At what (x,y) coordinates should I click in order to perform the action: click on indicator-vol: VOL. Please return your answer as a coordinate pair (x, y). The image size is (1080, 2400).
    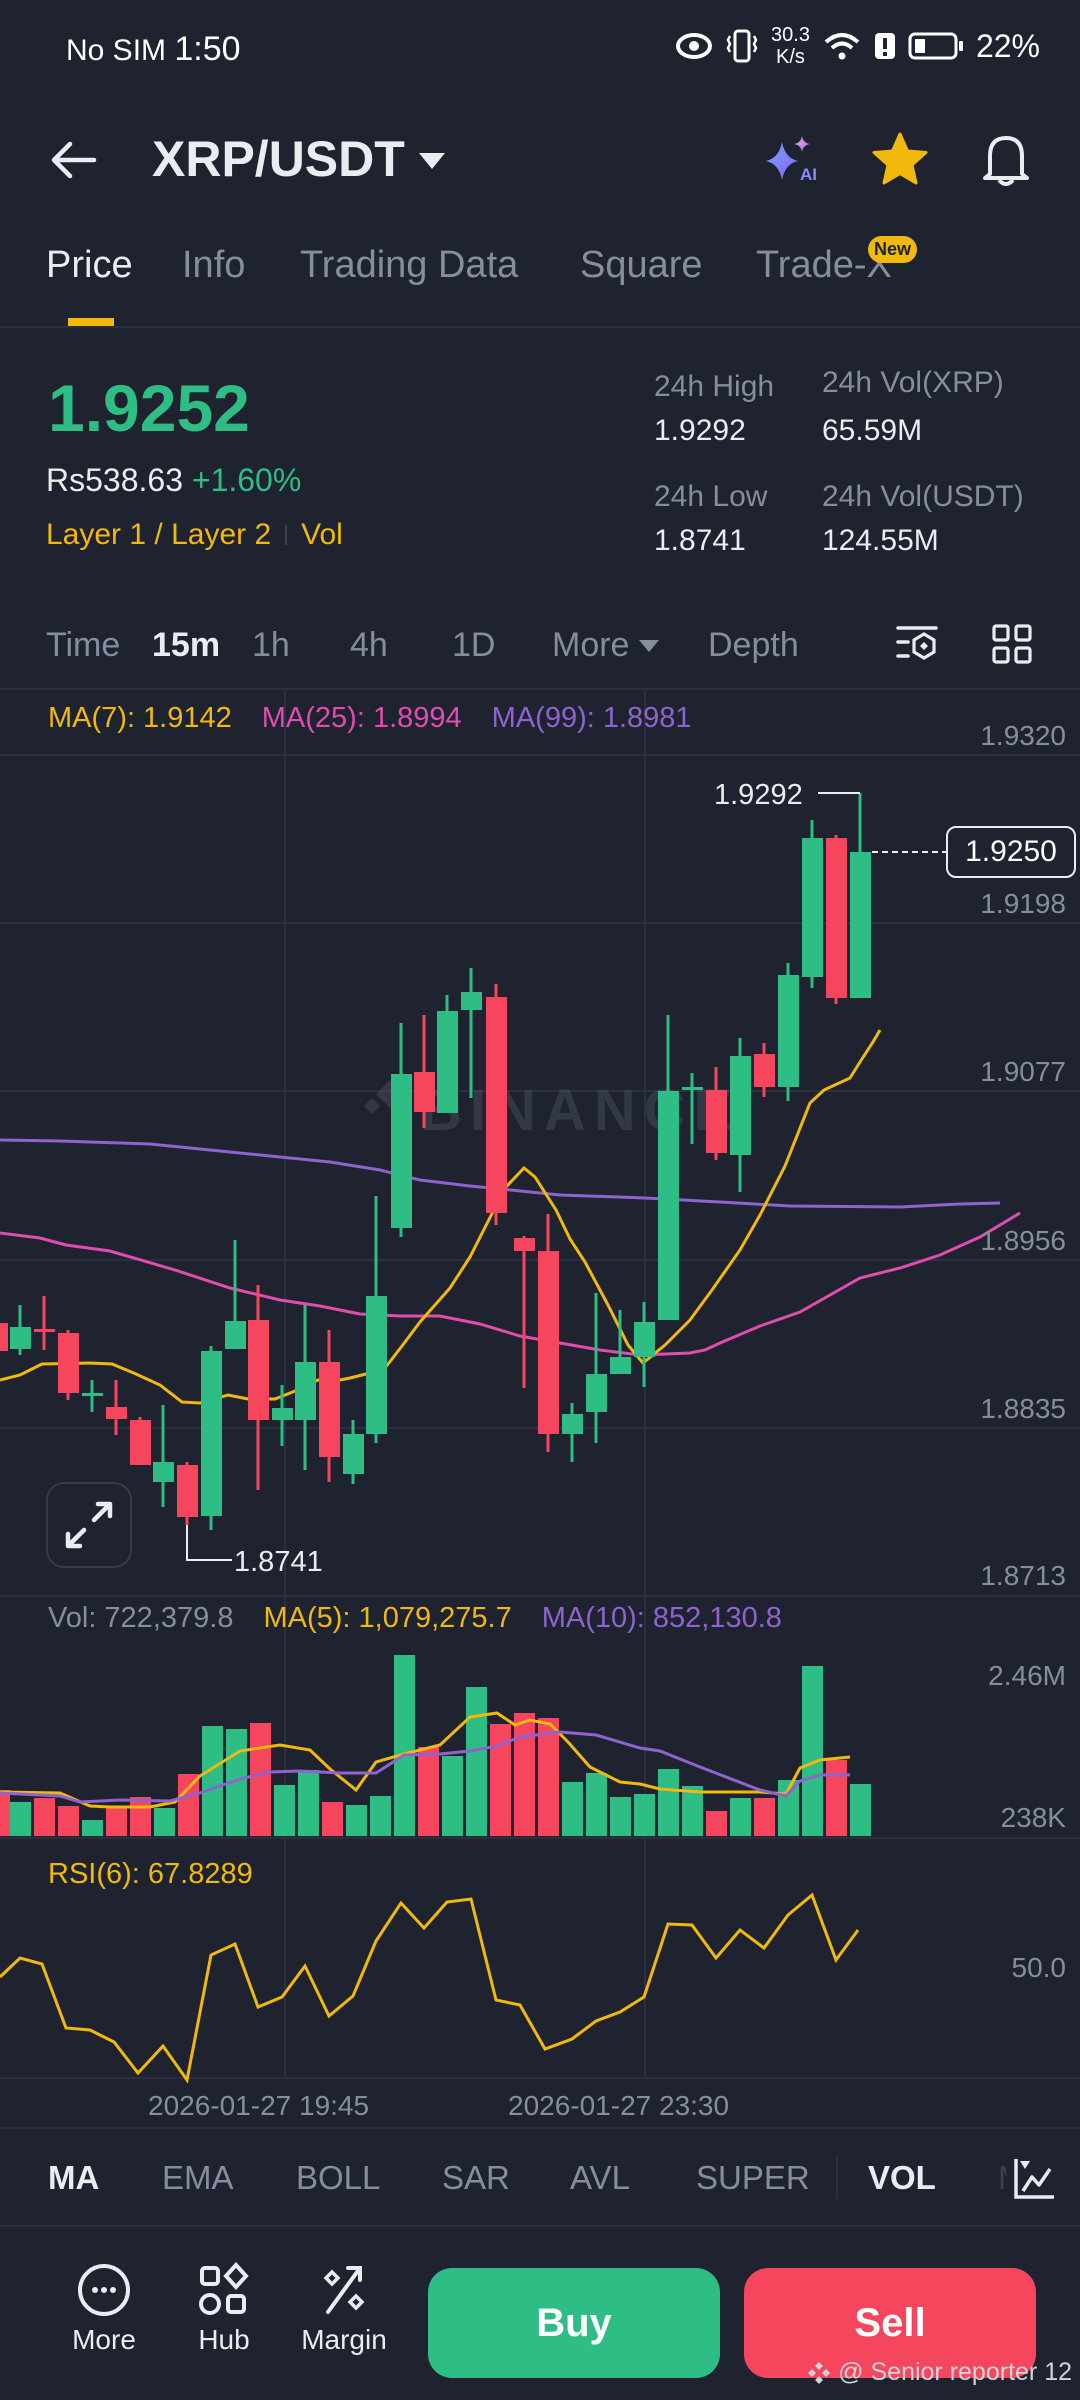
    Looking at the image, I should click on (902, 2177).